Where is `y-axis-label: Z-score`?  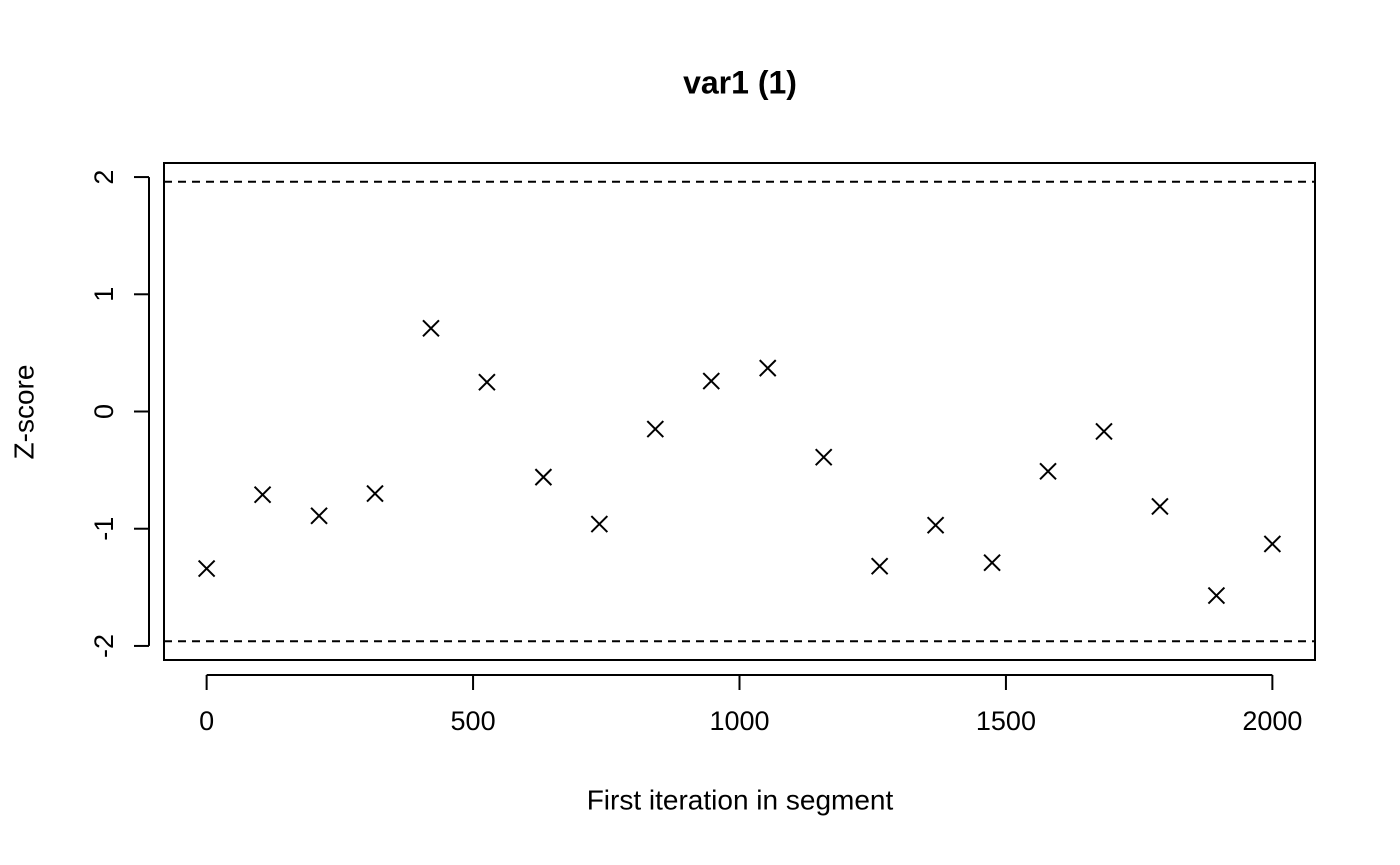
y-axis-label: Z-score is located at coordinates (23, 412).